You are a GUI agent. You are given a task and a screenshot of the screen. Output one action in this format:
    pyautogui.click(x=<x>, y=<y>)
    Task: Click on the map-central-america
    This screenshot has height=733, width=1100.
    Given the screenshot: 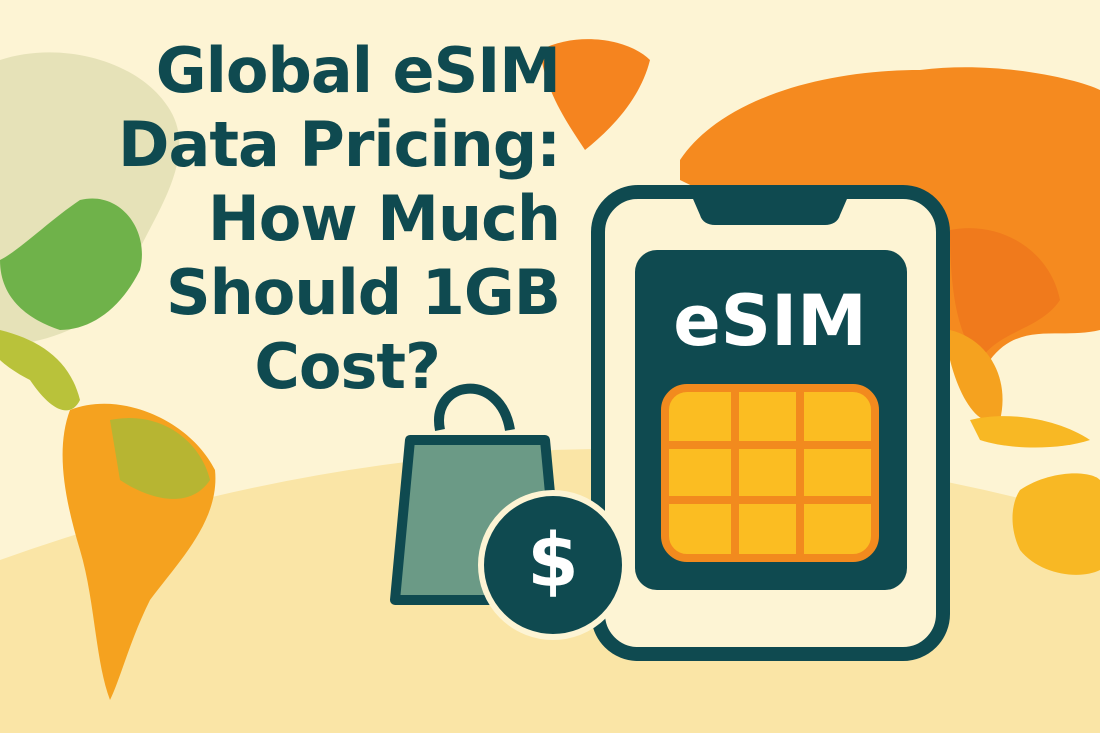 What is the action you would take?
    pyautogui.click(x=40, y=370)
    